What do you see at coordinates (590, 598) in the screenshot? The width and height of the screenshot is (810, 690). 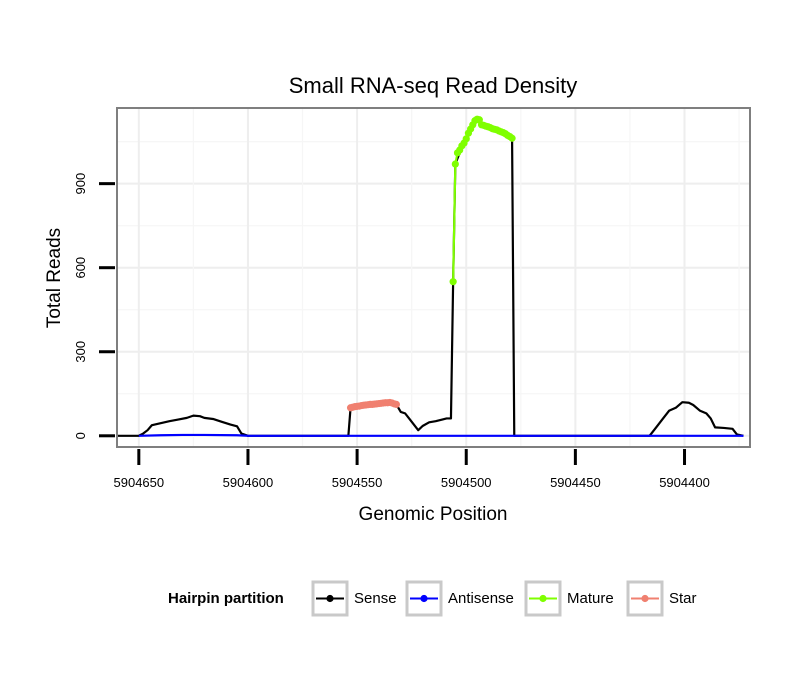 I see `legend-label-mature: Mature` at bounding box center [590, 598].